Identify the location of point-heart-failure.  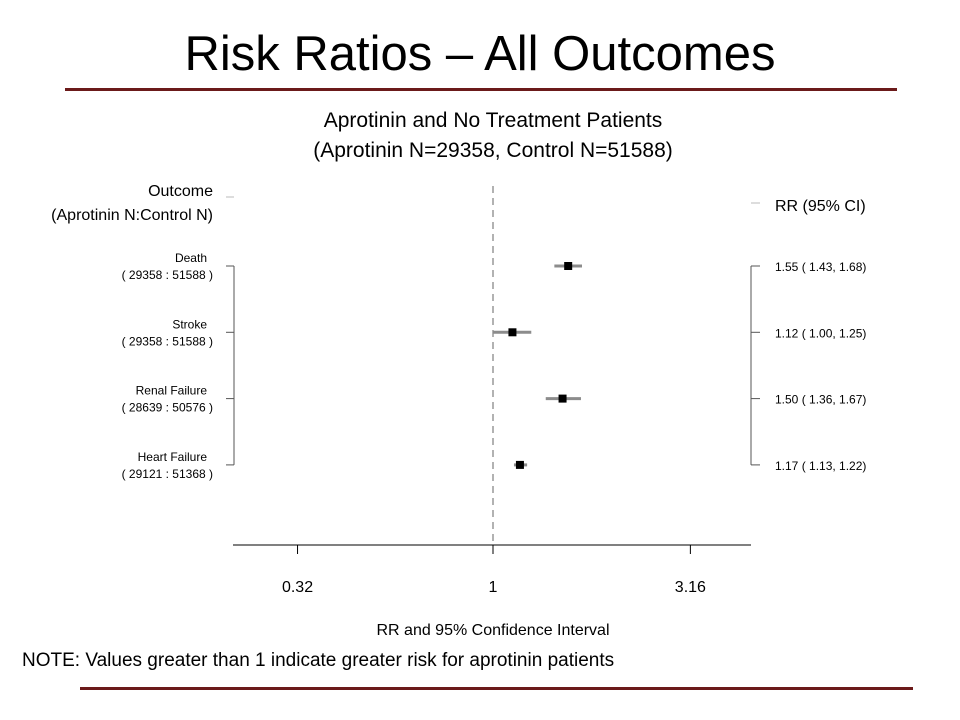
(519, 464).